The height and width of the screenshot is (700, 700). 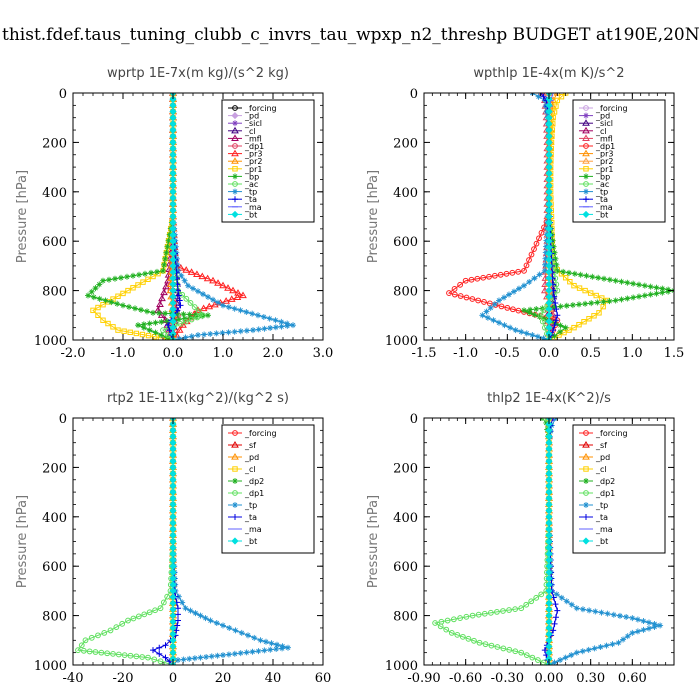 What do you see at coordinates (423, 678) in the screenshot?
I see `x-tick-label: -0.90` at bounding box center [423, 678].